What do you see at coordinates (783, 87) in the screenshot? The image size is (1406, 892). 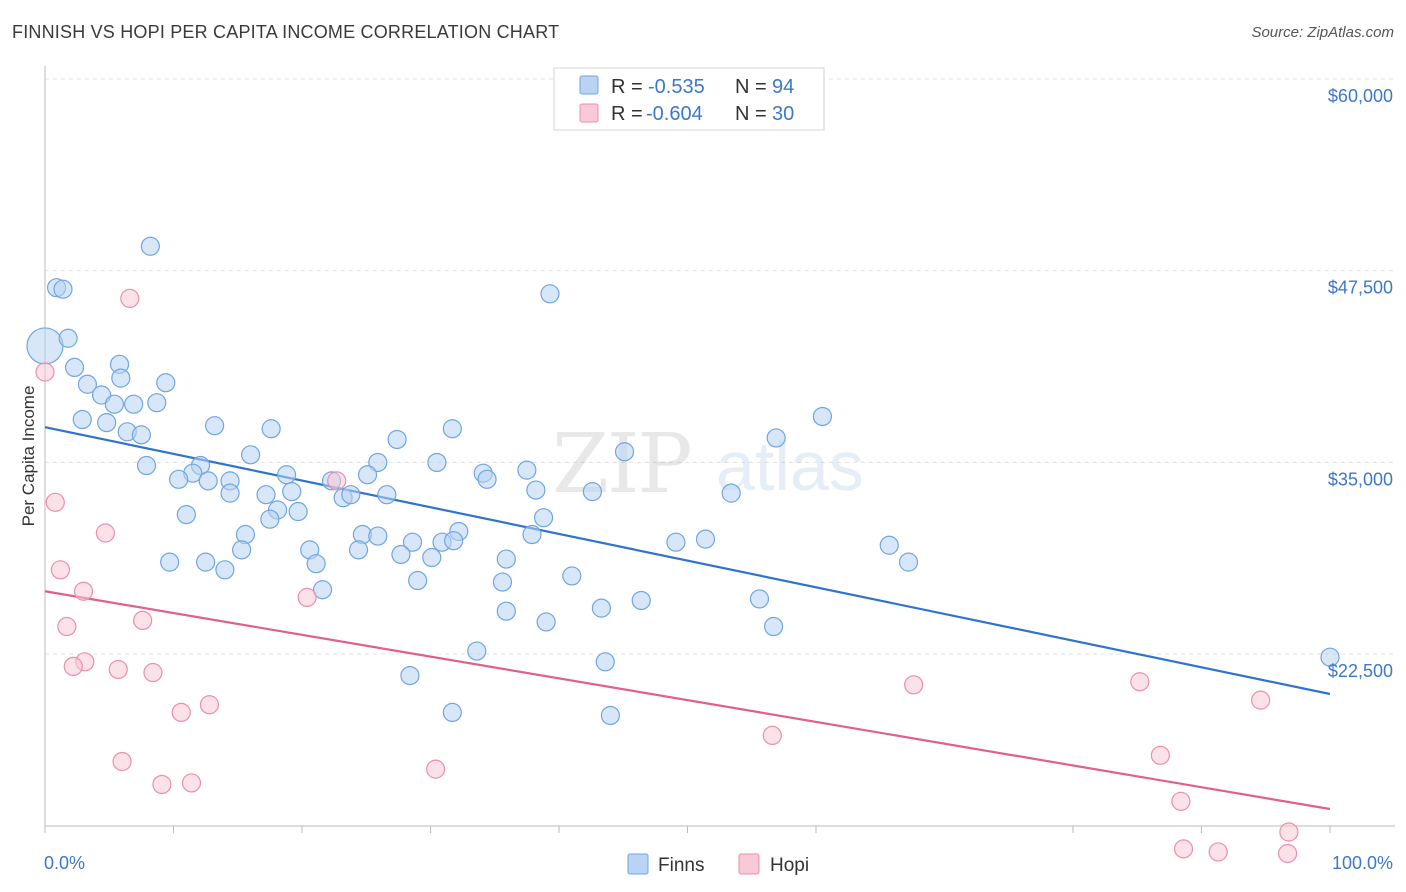 I see `stats-legend-n-value-finns: 94` at bounding box center [783, 87].